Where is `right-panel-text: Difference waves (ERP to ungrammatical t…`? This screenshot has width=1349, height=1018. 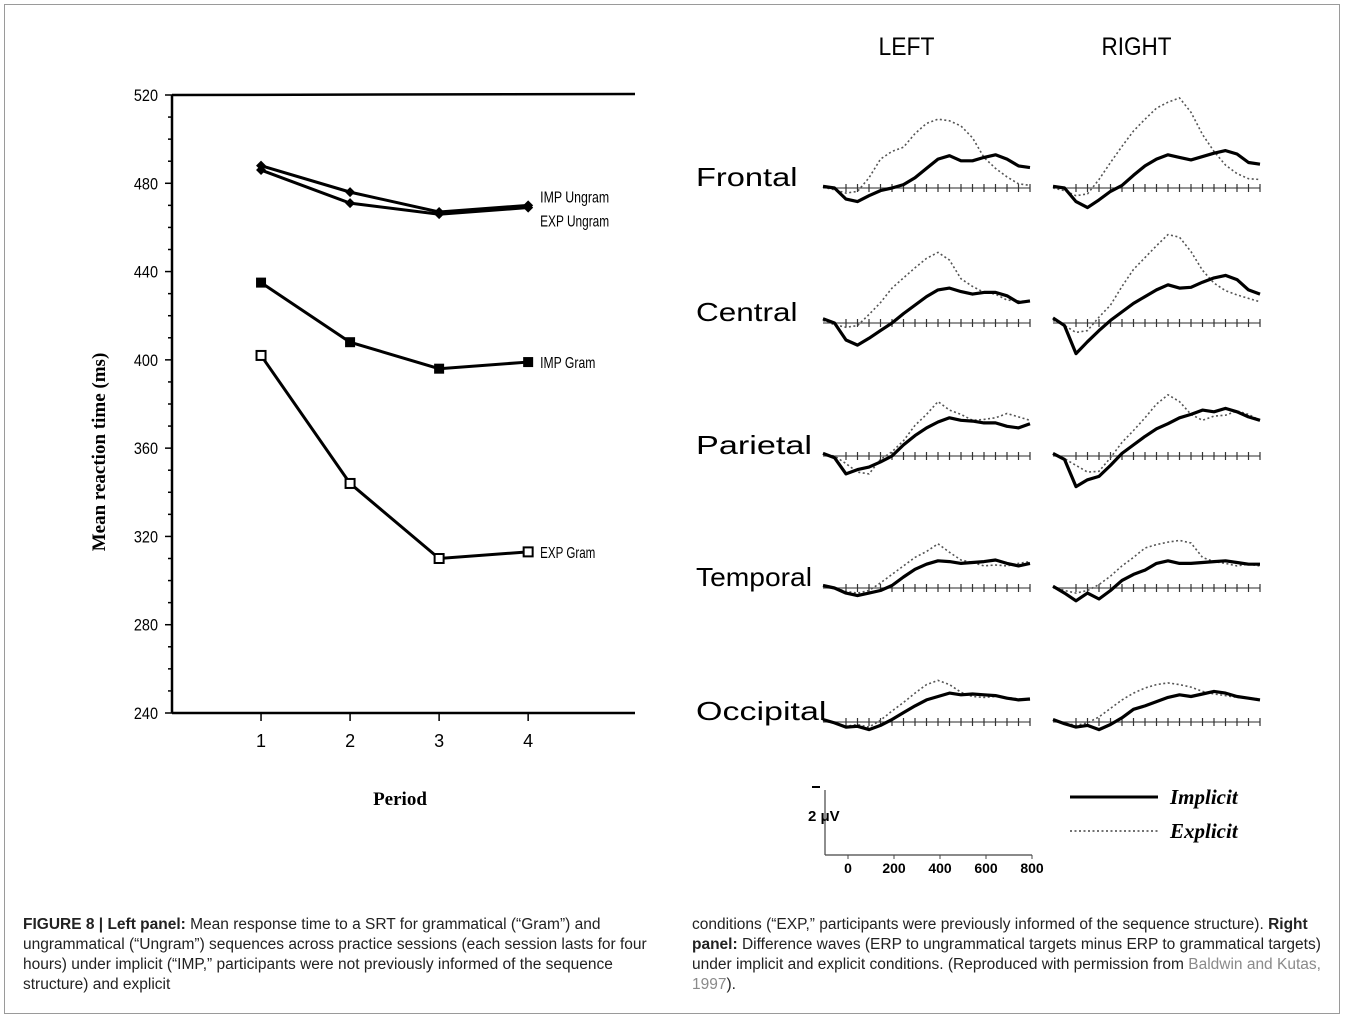 right-panel-text: Difference waves (ERP to ungrammatical t… is located at coordinates (1006, 954).